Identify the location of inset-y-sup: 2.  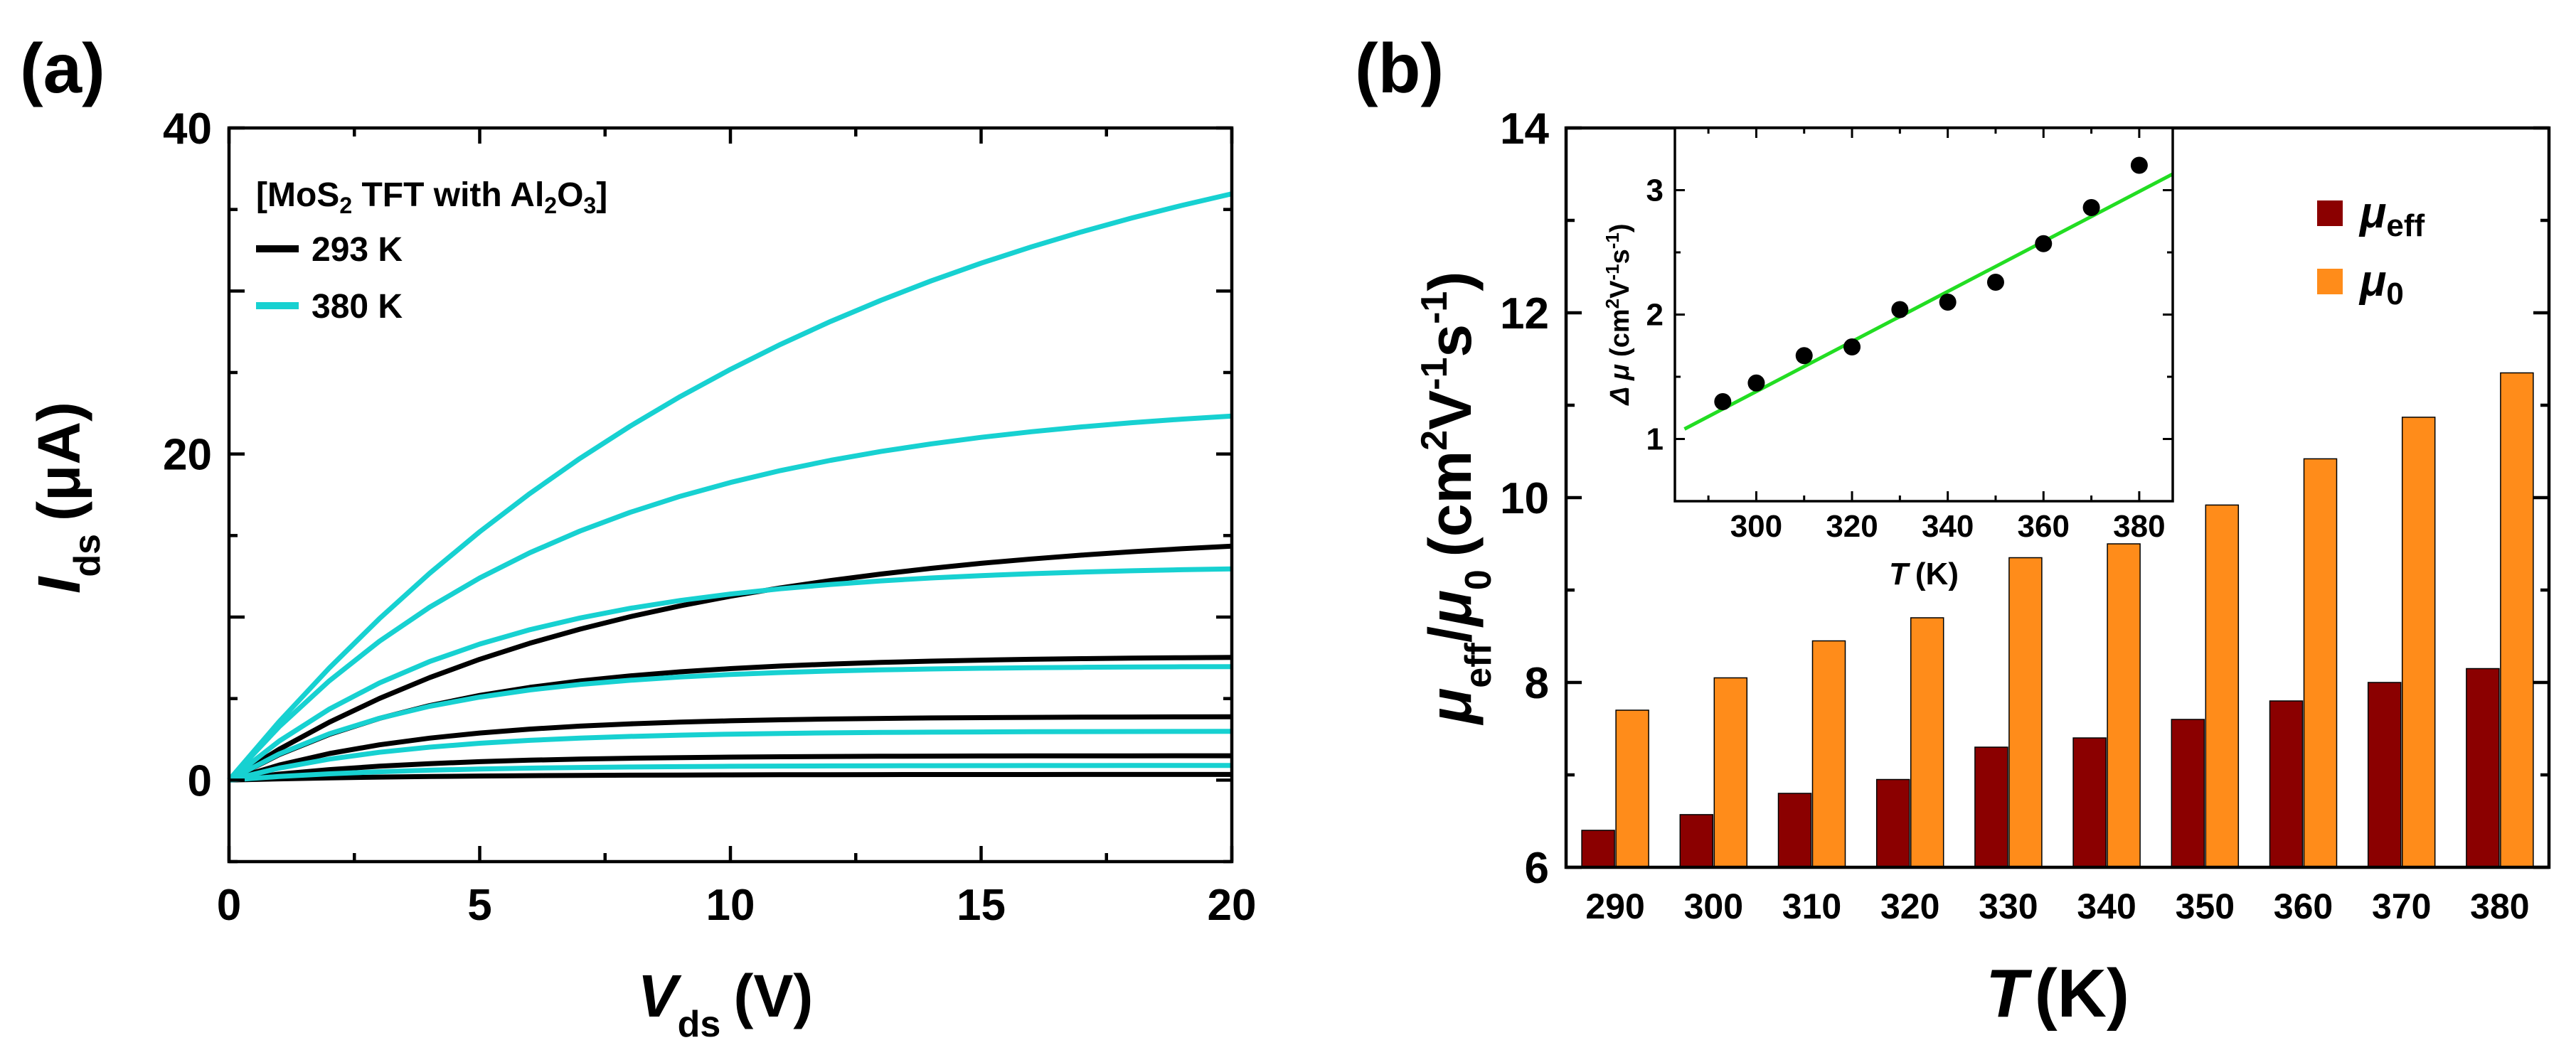
(1612, 304).